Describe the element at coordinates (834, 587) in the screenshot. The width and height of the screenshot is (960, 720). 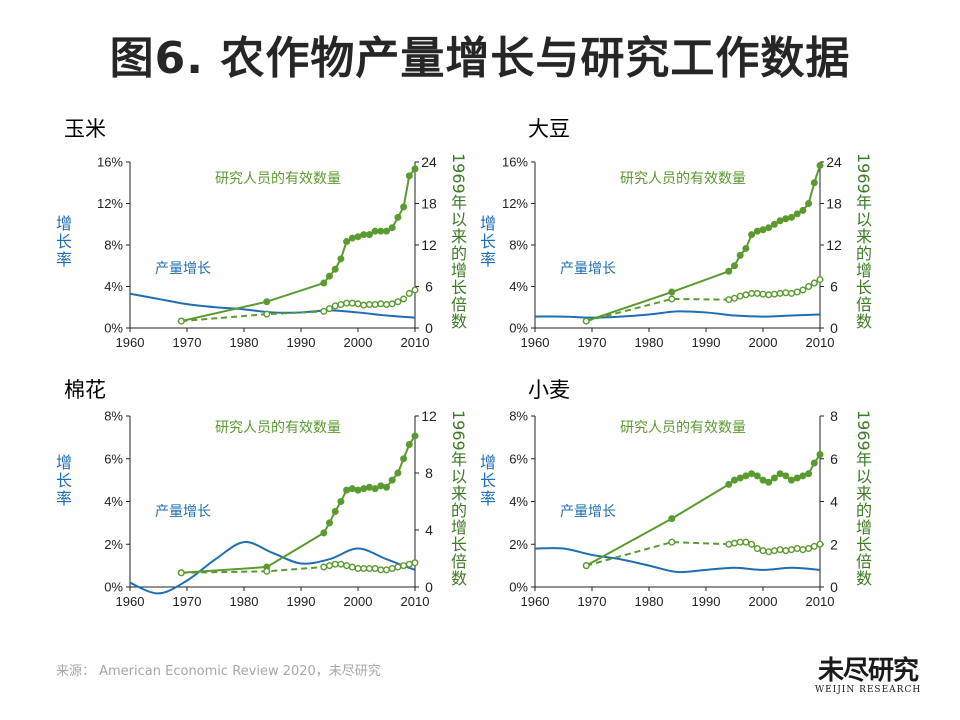
I see `y-right-tick-label: 0` at that location.